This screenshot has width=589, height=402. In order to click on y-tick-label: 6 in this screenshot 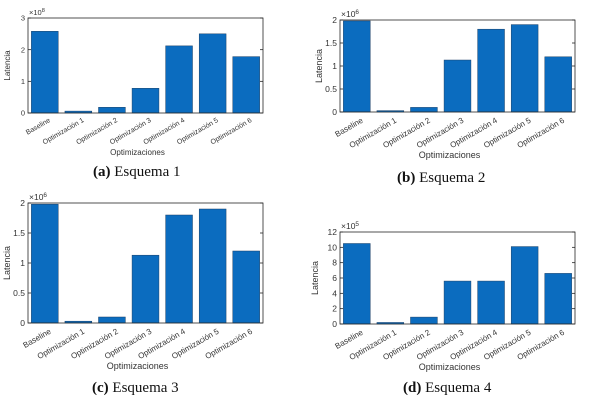, I will do `click(334, 278)`.